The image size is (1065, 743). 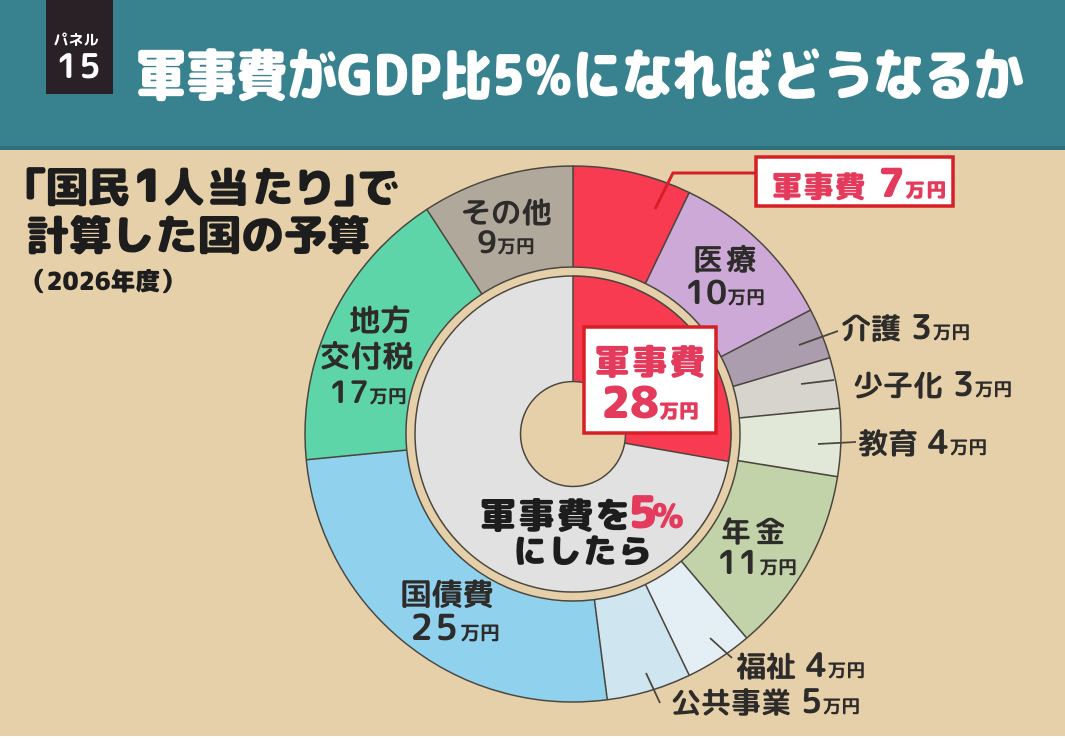 I want to click on svg-text: 医療, so click(x=726, y=259).